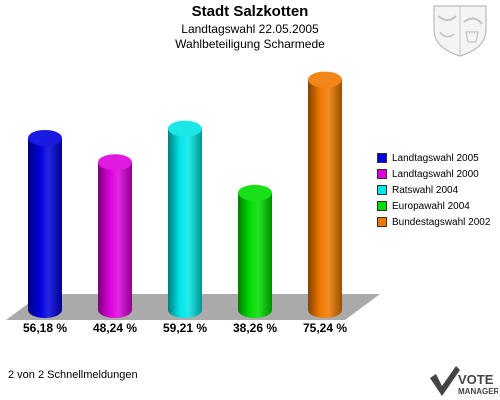  I want to click on legend-label: Landtagswahl 2000, so click(435, 174).